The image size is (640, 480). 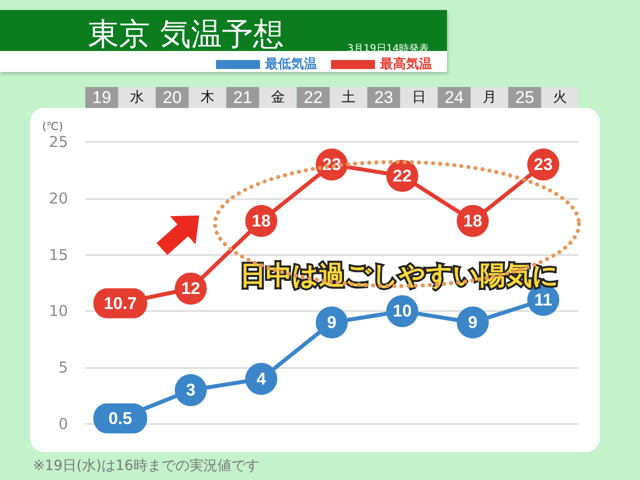 I want to click on data-label: 4, so click(x=261, y=378).